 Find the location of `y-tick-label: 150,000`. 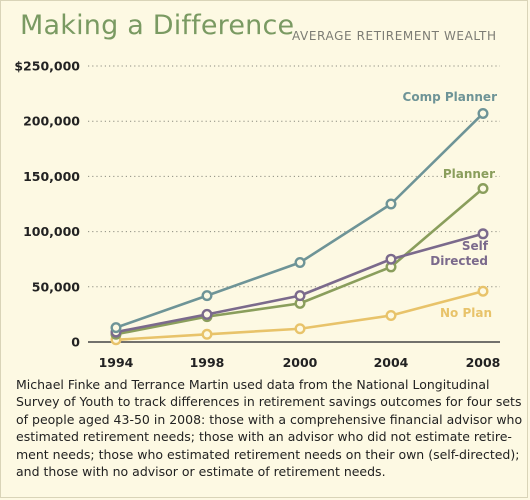

y-tick-label: 150,000 is located at coordinates (51, 176).